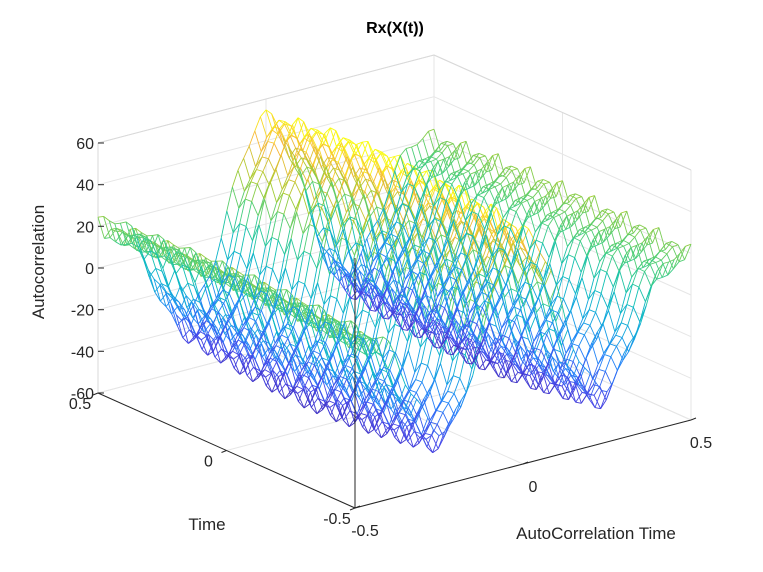 This screenshot has width=763, height=572. I want to click on z-tick-label: -40, so click(82, 352).